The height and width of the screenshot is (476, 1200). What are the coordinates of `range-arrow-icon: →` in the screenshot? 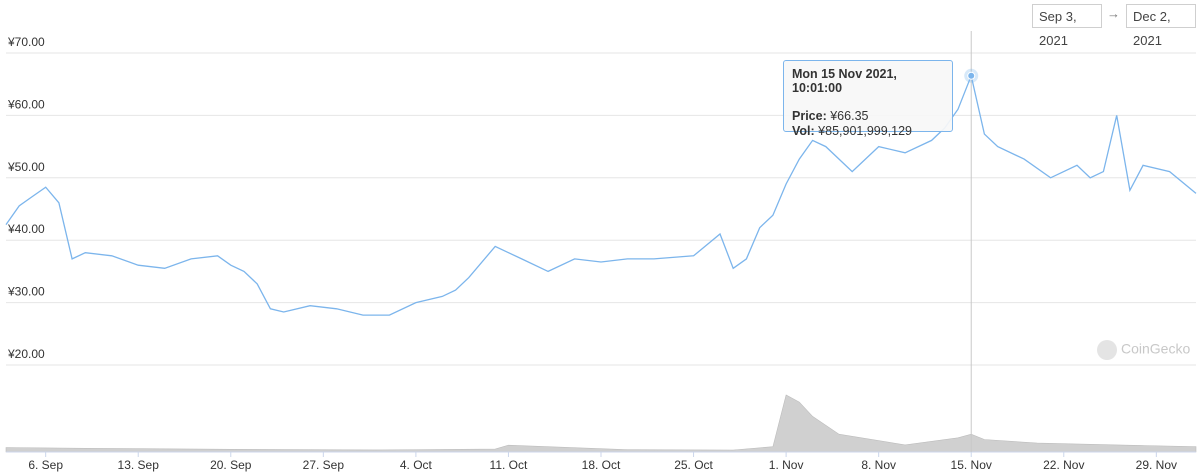 It's located at (1113, 13).